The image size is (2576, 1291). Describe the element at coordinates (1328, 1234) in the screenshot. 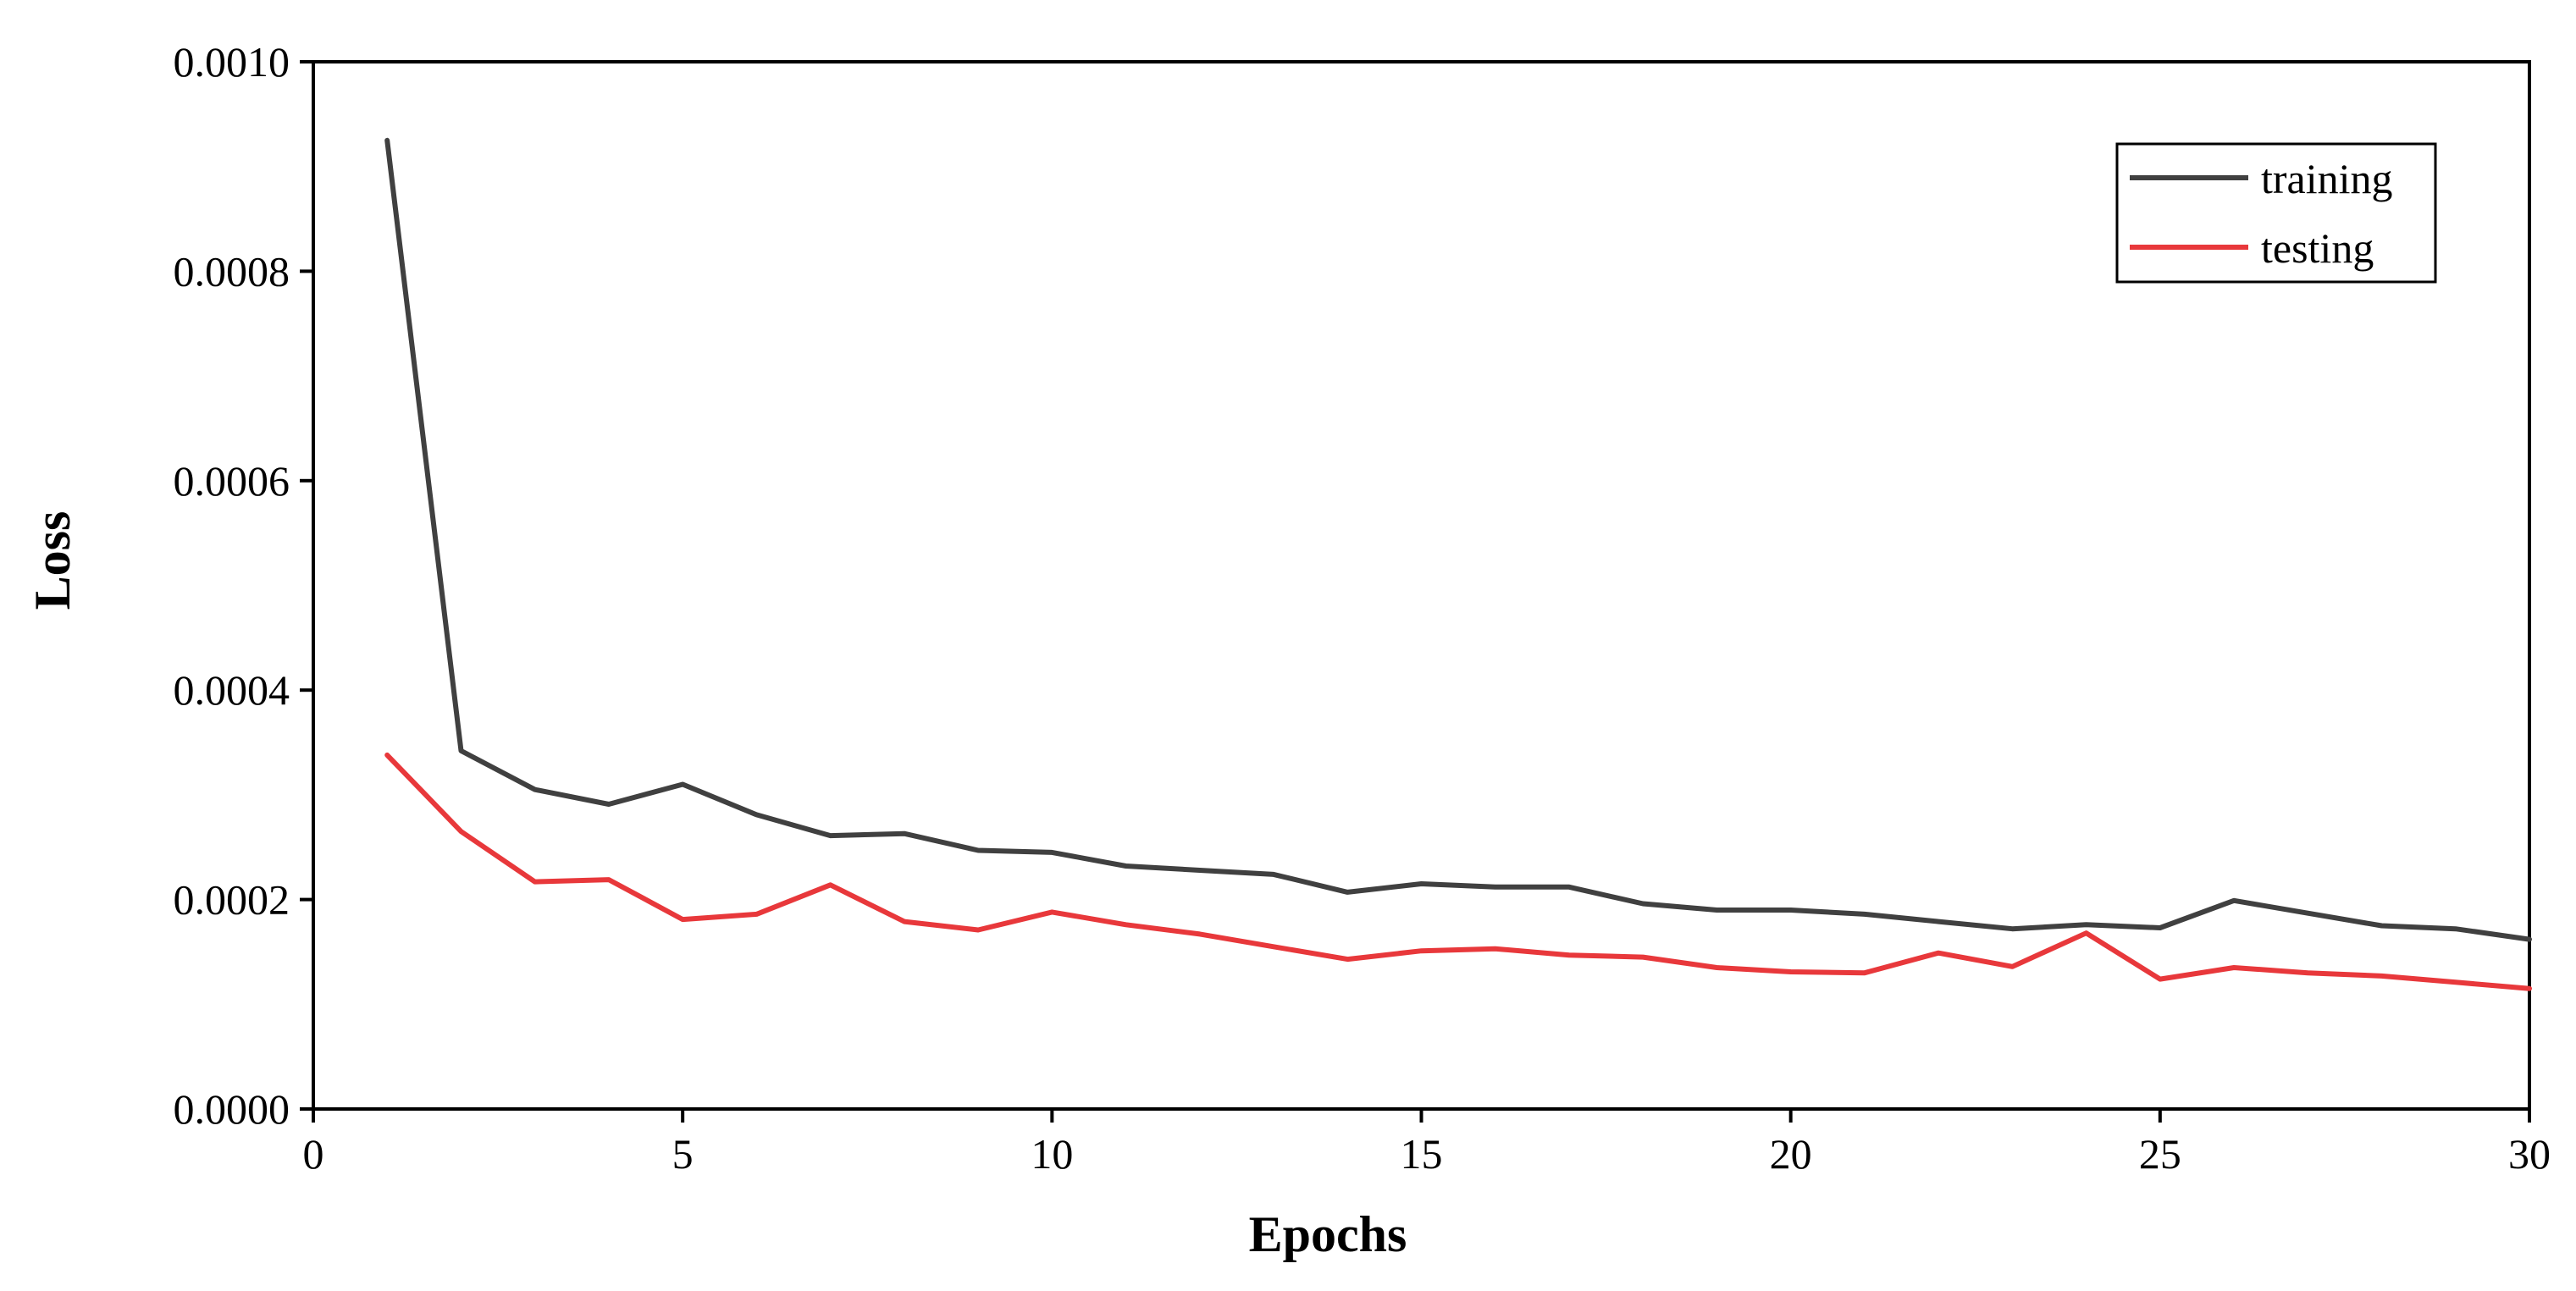

I see `x-axis-title: Epochs` at that location.